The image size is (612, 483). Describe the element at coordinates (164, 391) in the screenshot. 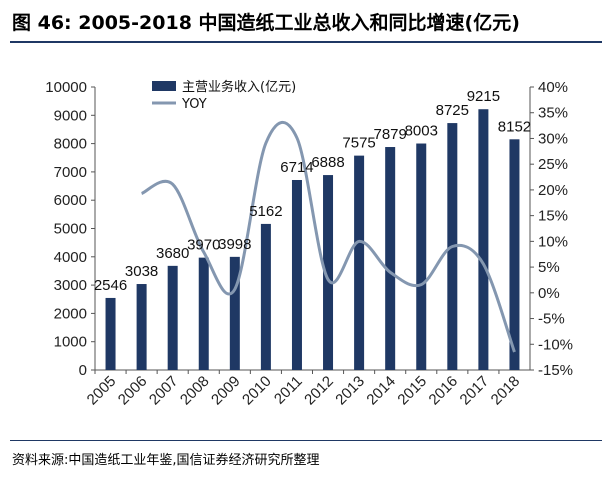

I see `x-tick-label: 2007` at that location.